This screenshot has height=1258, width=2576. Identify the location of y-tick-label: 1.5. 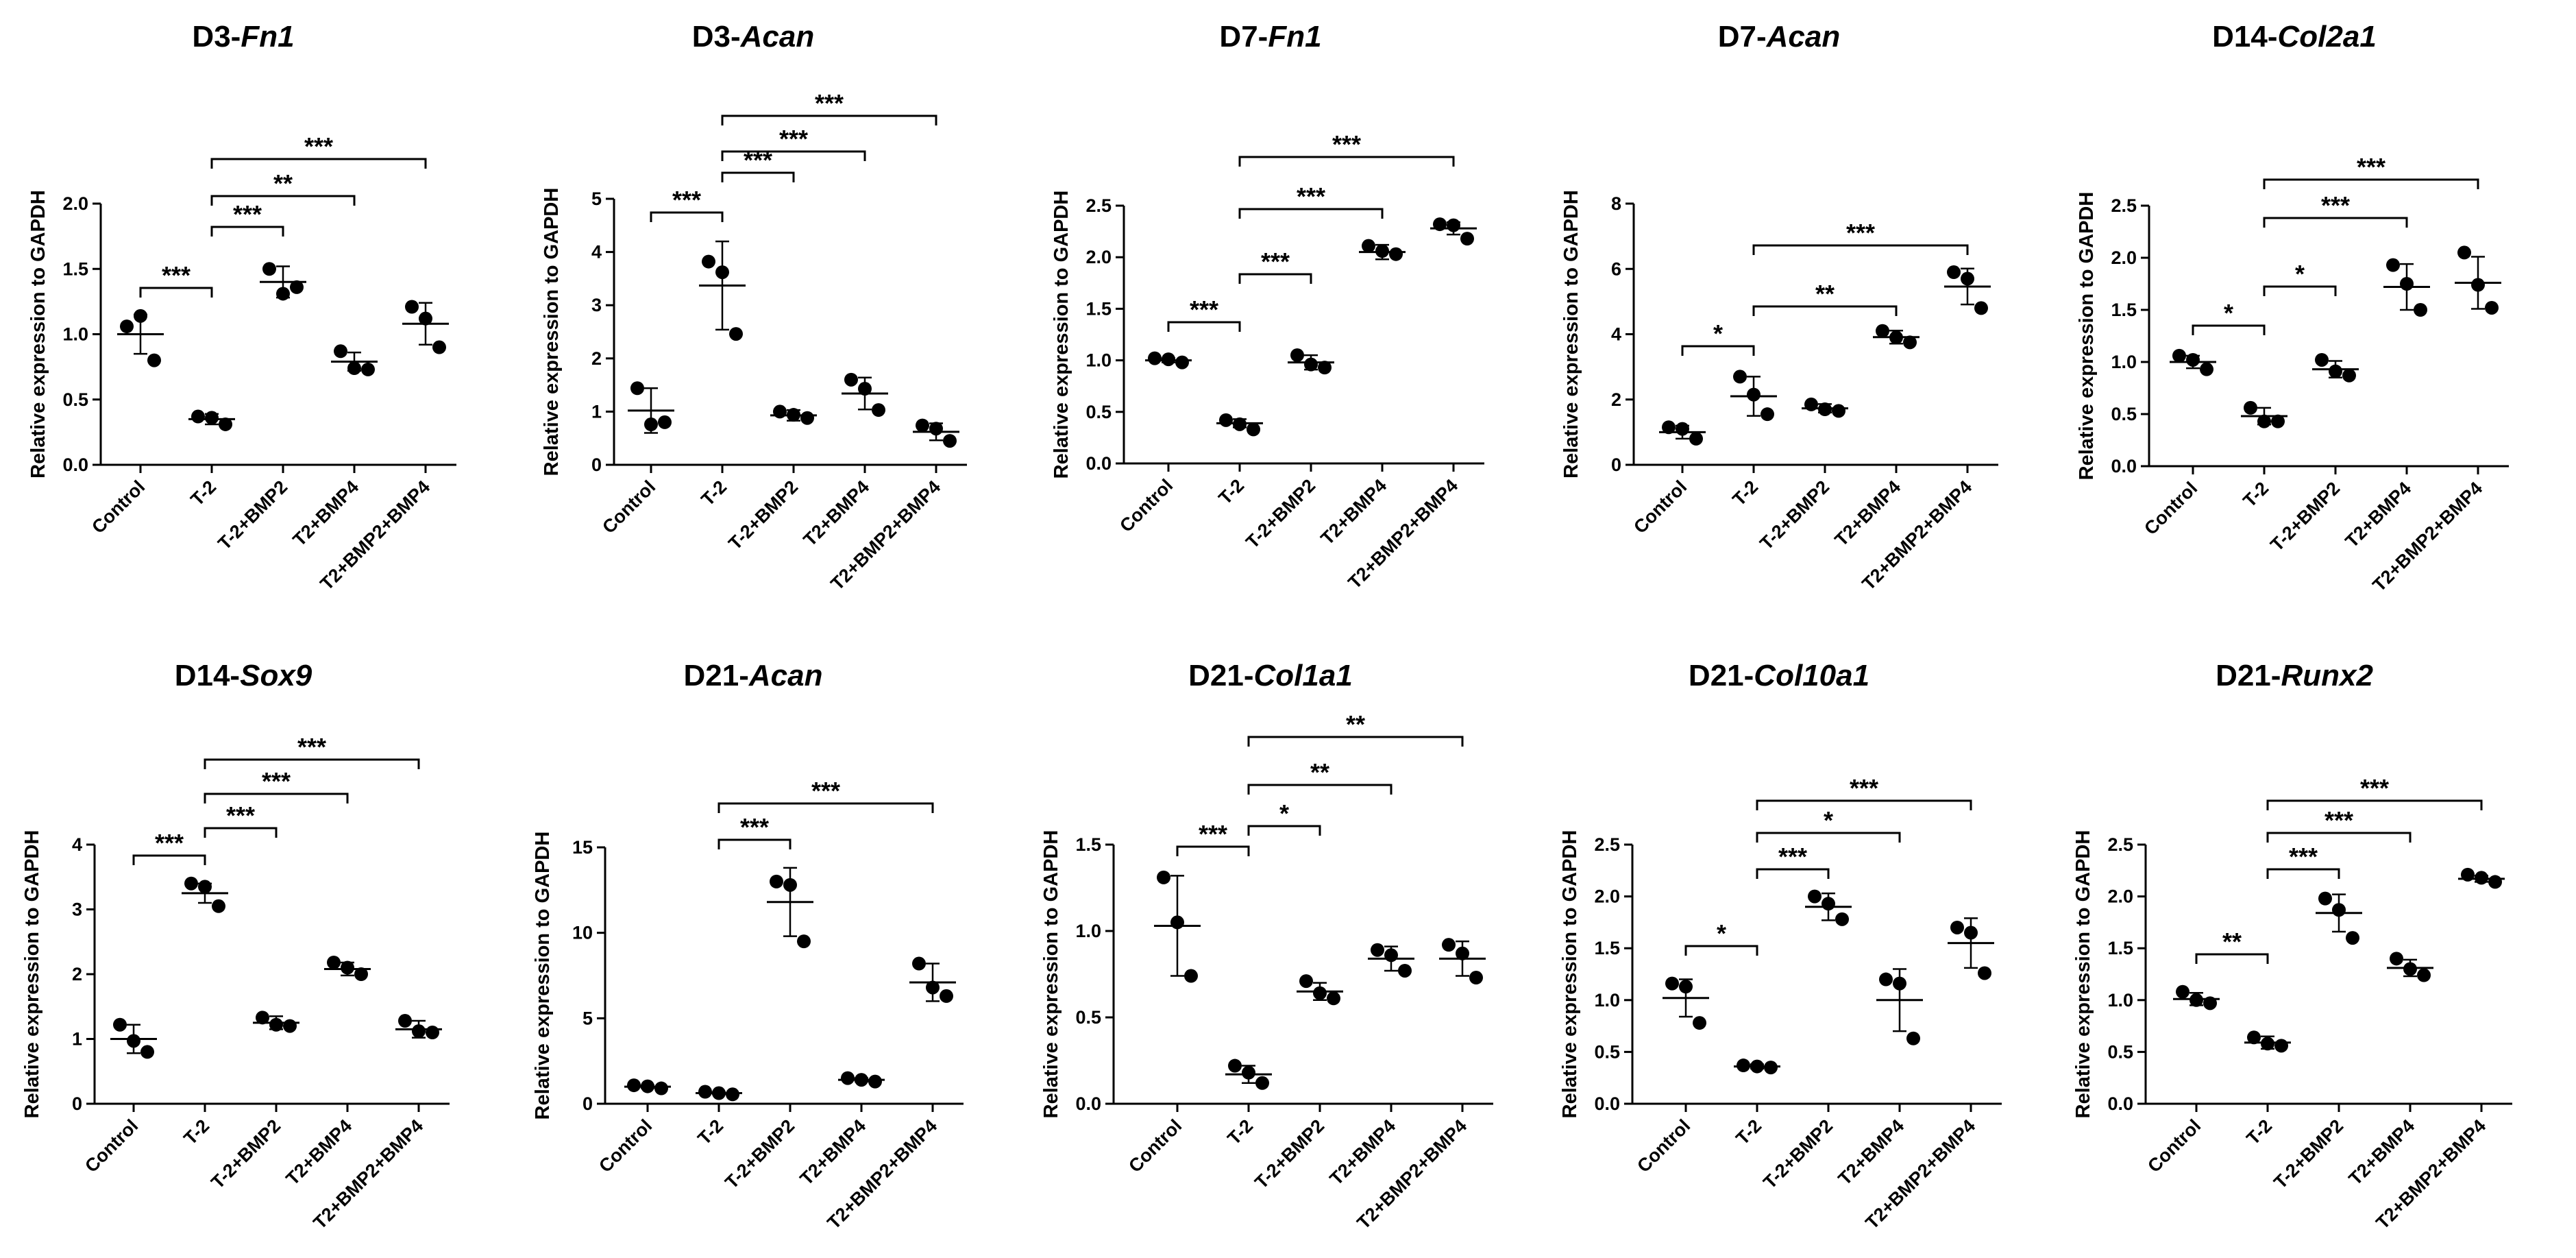
(1607, 948).